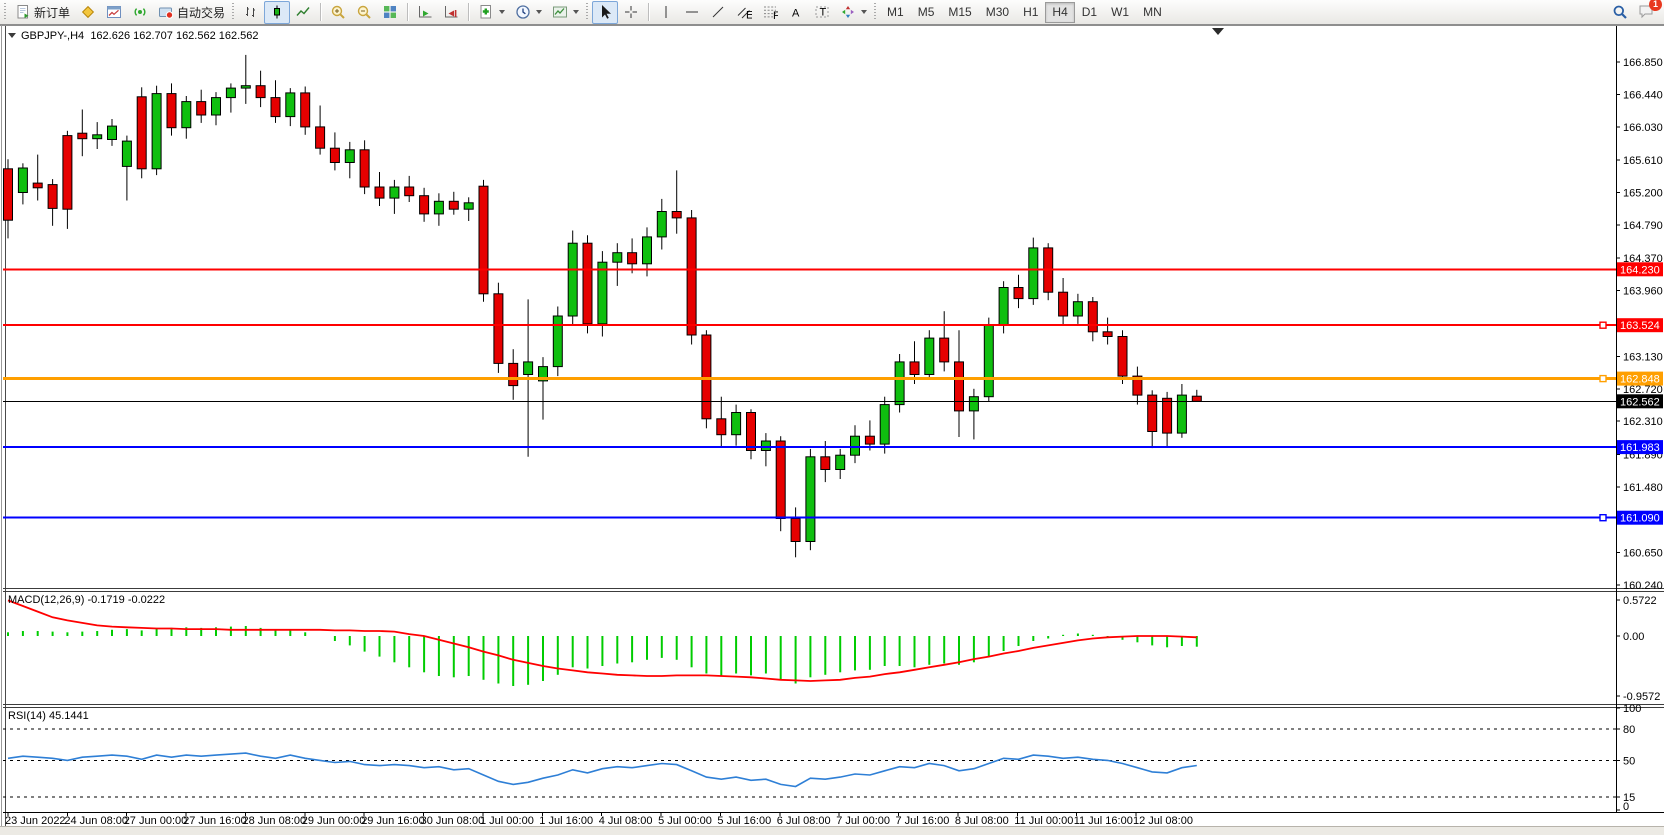 The height and width of the screenshot is (835, 1664). Describe the element at coordinates (114, 12) in the screenshot. I see `new-chart-button` at that location.